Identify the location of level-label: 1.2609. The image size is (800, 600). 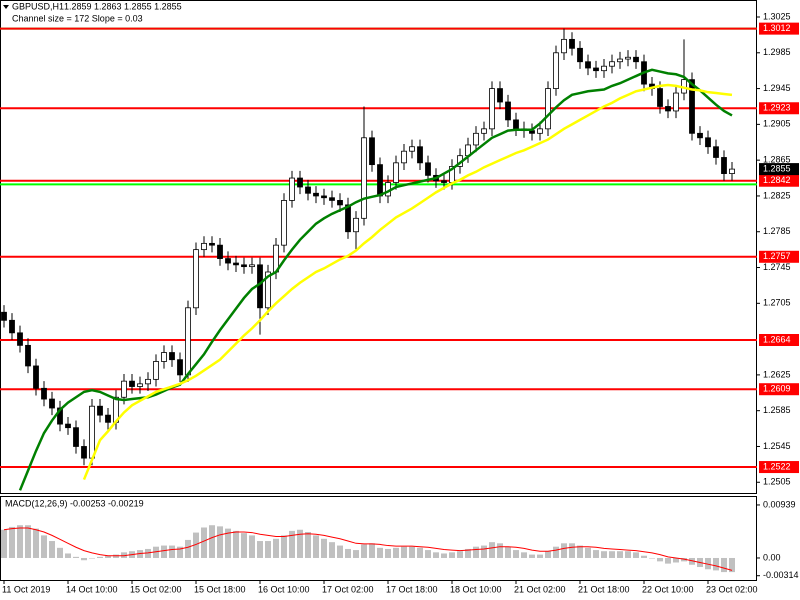
(777, 389).